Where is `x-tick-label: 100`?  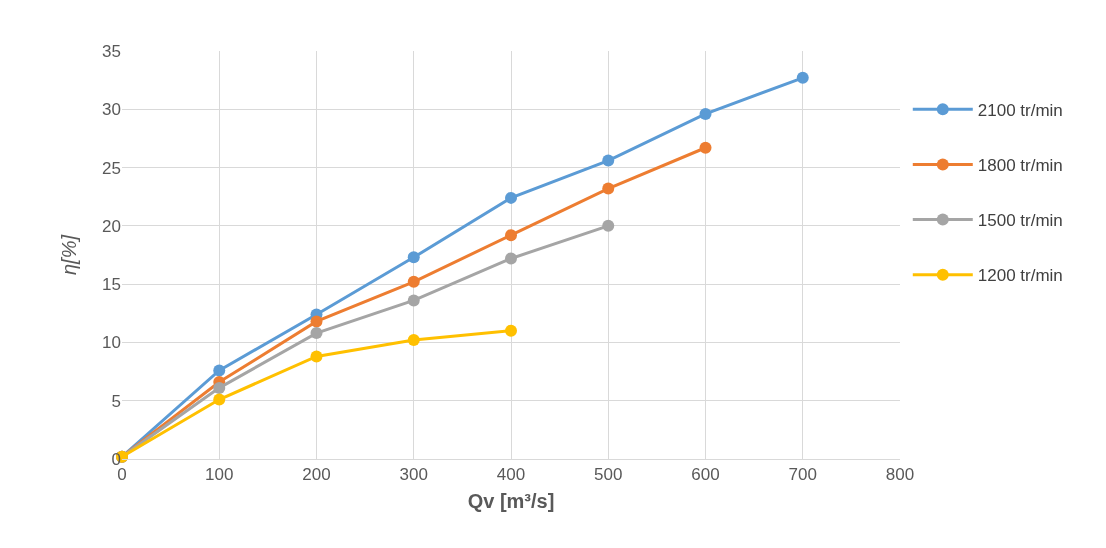 x-tick-label: 100 is located at coordinates (219, 475).